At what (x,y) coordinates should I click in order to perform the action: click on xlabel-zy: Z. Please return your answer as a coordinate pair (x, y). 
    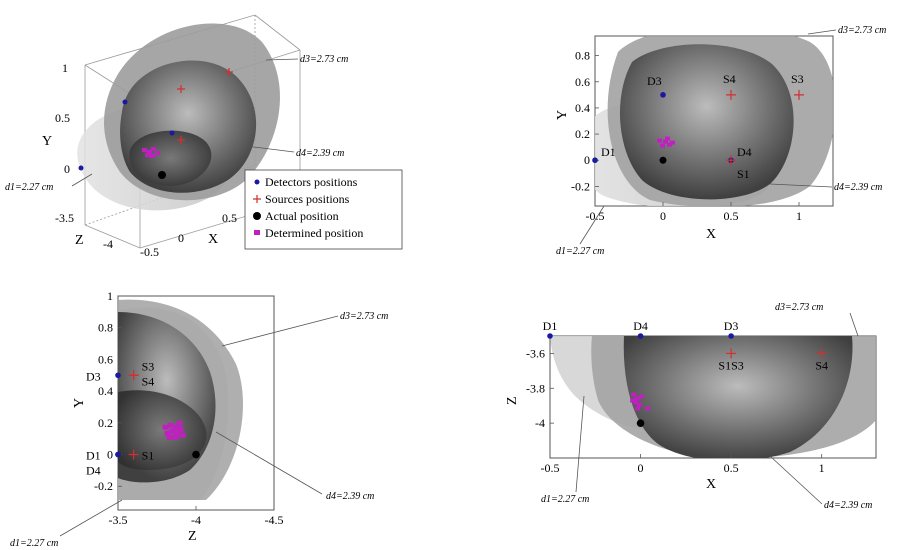
    Looking at the image, I should click on (192, 536).